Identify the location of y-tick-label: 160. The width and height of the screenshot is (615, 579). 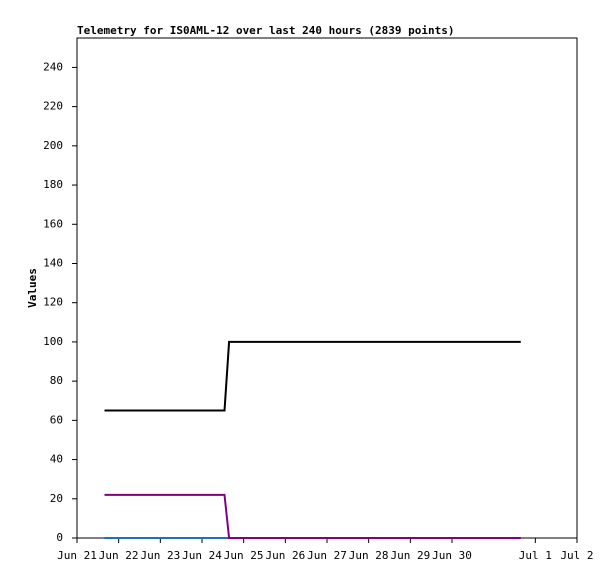
(53, 223).